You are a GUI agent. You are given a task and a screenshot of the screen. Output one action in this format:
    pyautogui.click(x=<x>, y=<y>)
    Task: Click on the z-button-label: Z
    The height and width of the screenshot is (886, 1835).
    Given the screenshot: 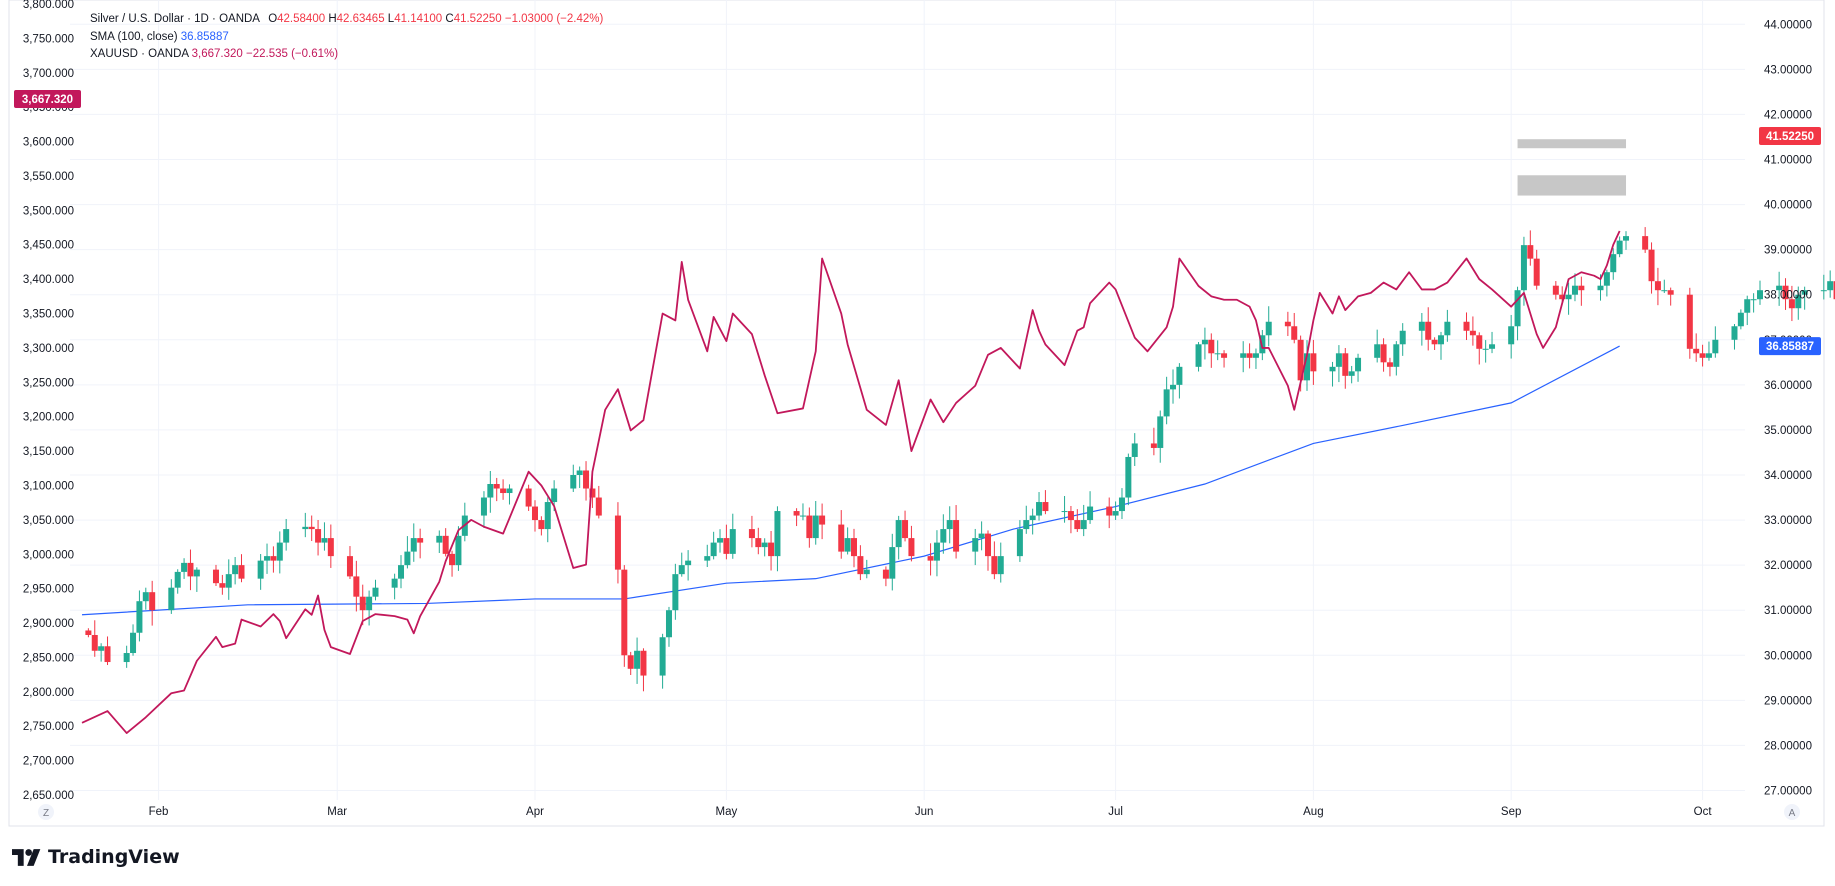 What is the action you would take?
    pyautogui.click(x=46, y=813)
    